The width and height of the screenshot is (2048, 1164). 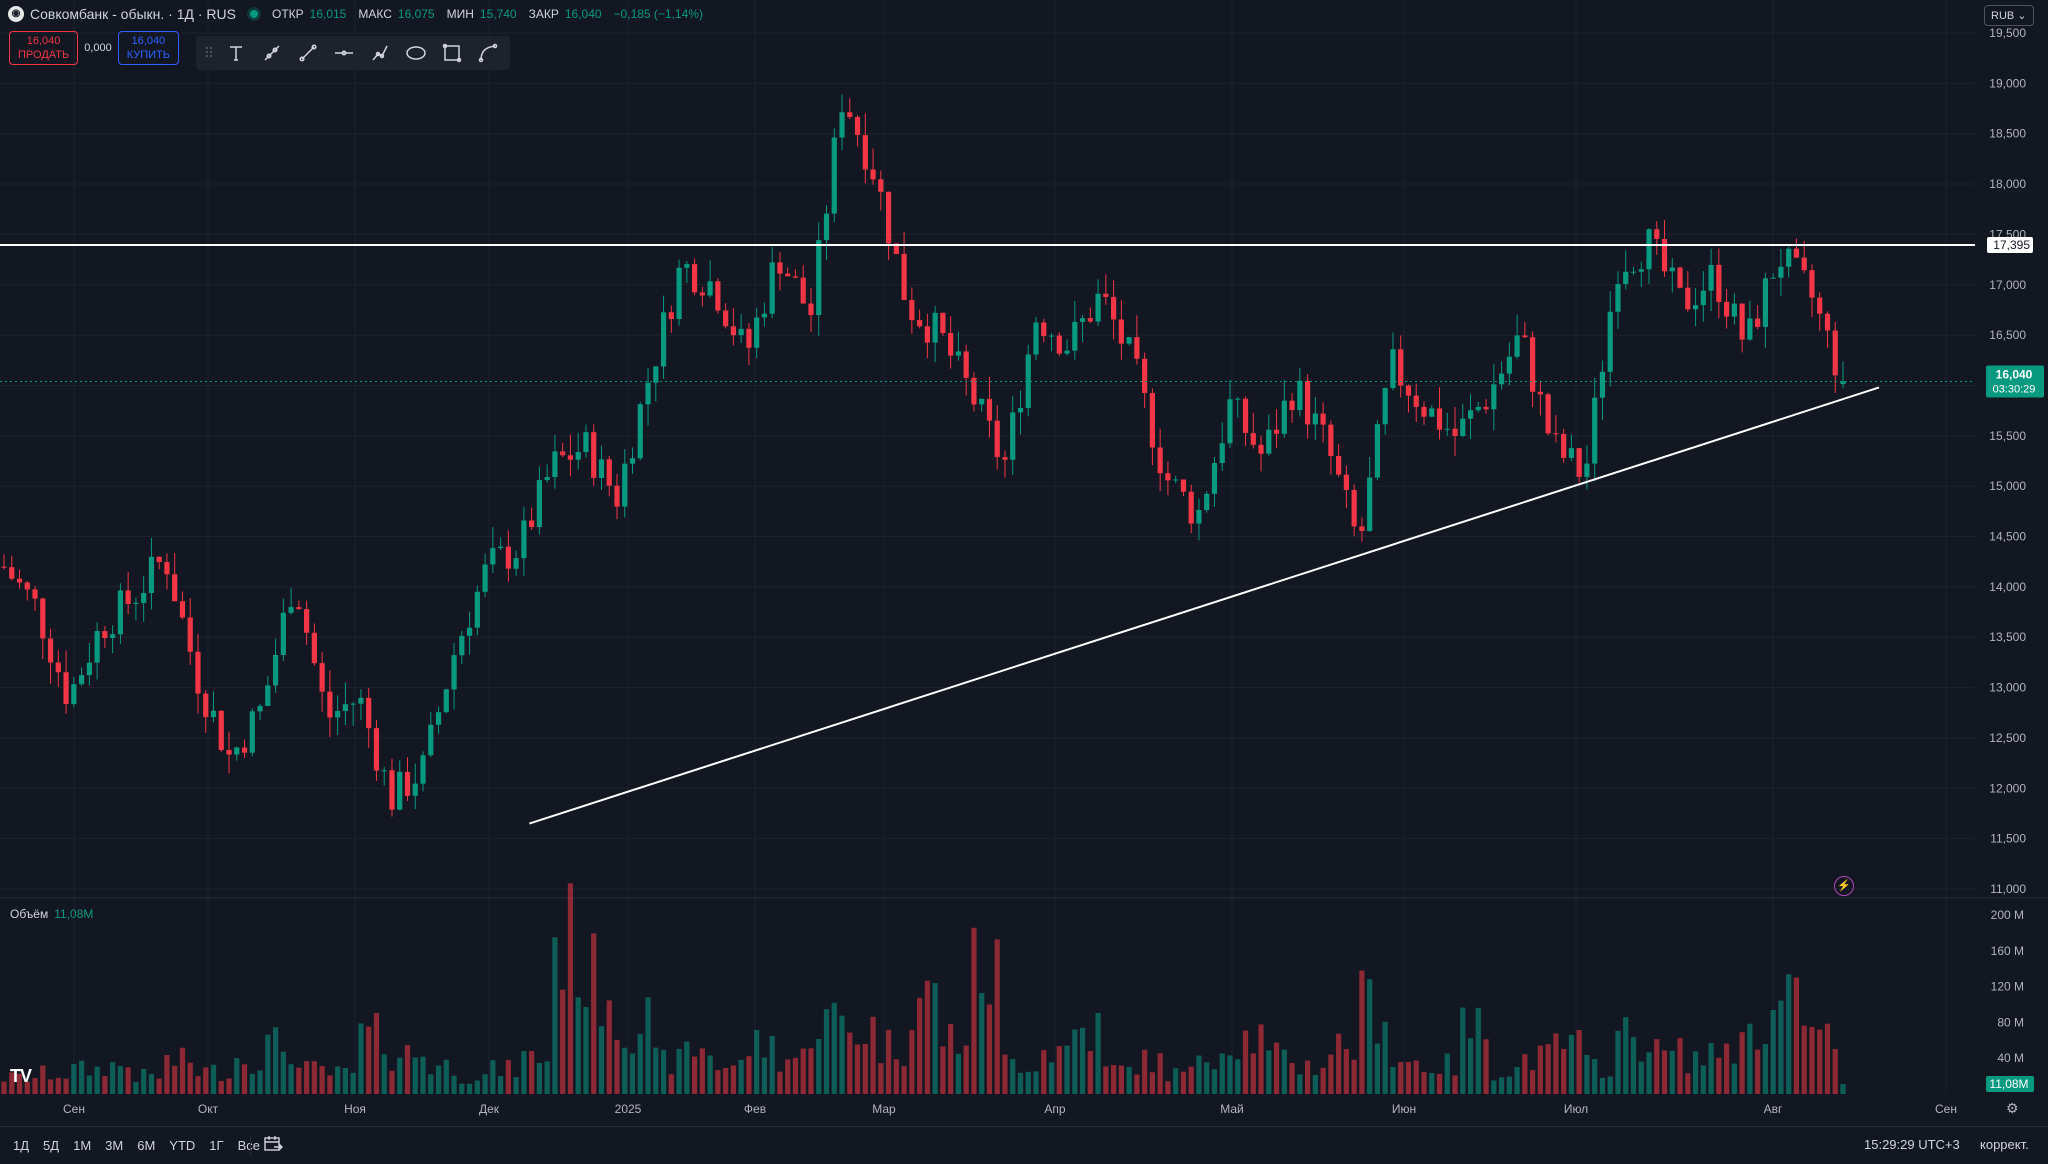 What do you see at coordinates (344, 53) in the screenshot?
I see `horizontal-ray-tool-icon` at bounding box center [344, 53].